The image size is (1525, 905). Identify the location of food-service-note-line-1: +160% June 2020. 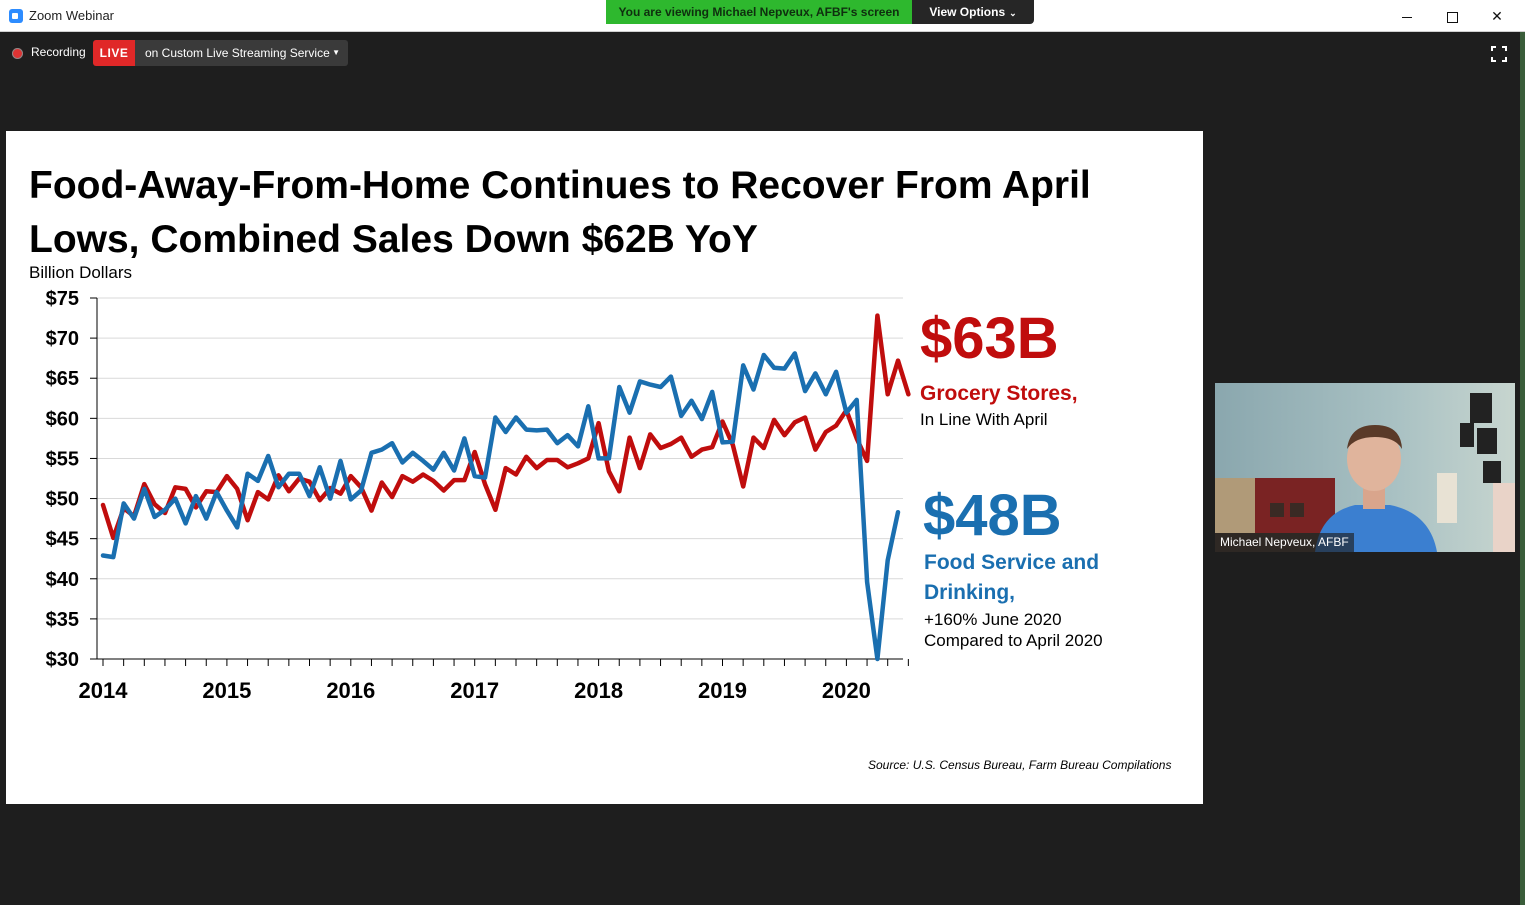
(993, 619).